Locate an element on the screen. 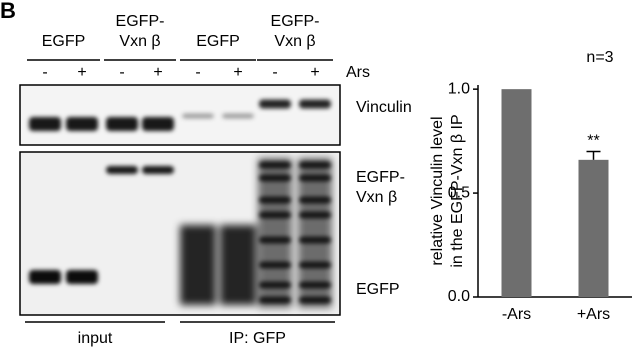  section-label: input is located at coordinates (95, 338).